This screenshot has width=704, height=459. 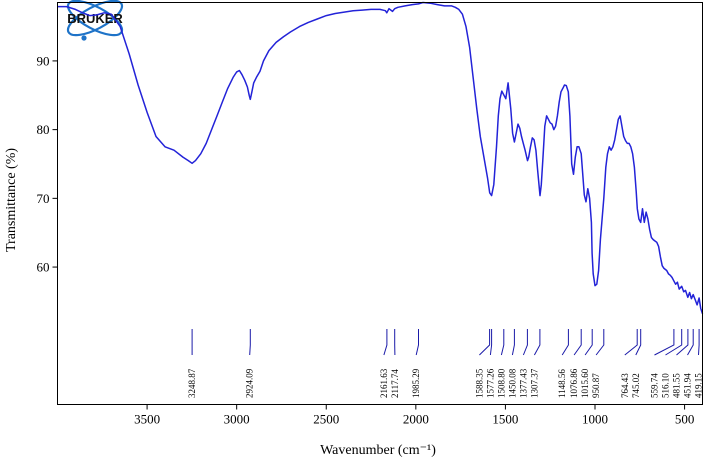 What do you see at coordinates (147, 419) in the screenshot?
I see `x-tick-label: 3500` at bounding box center [147, 419].